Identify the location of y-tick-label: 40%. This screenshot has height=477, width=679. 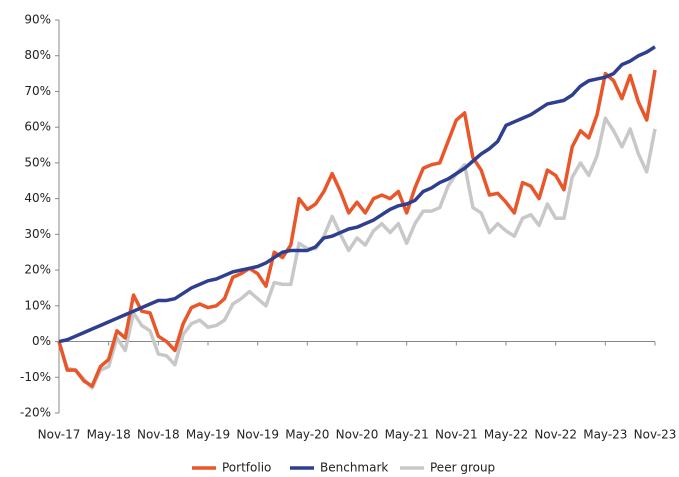
(37, 198).